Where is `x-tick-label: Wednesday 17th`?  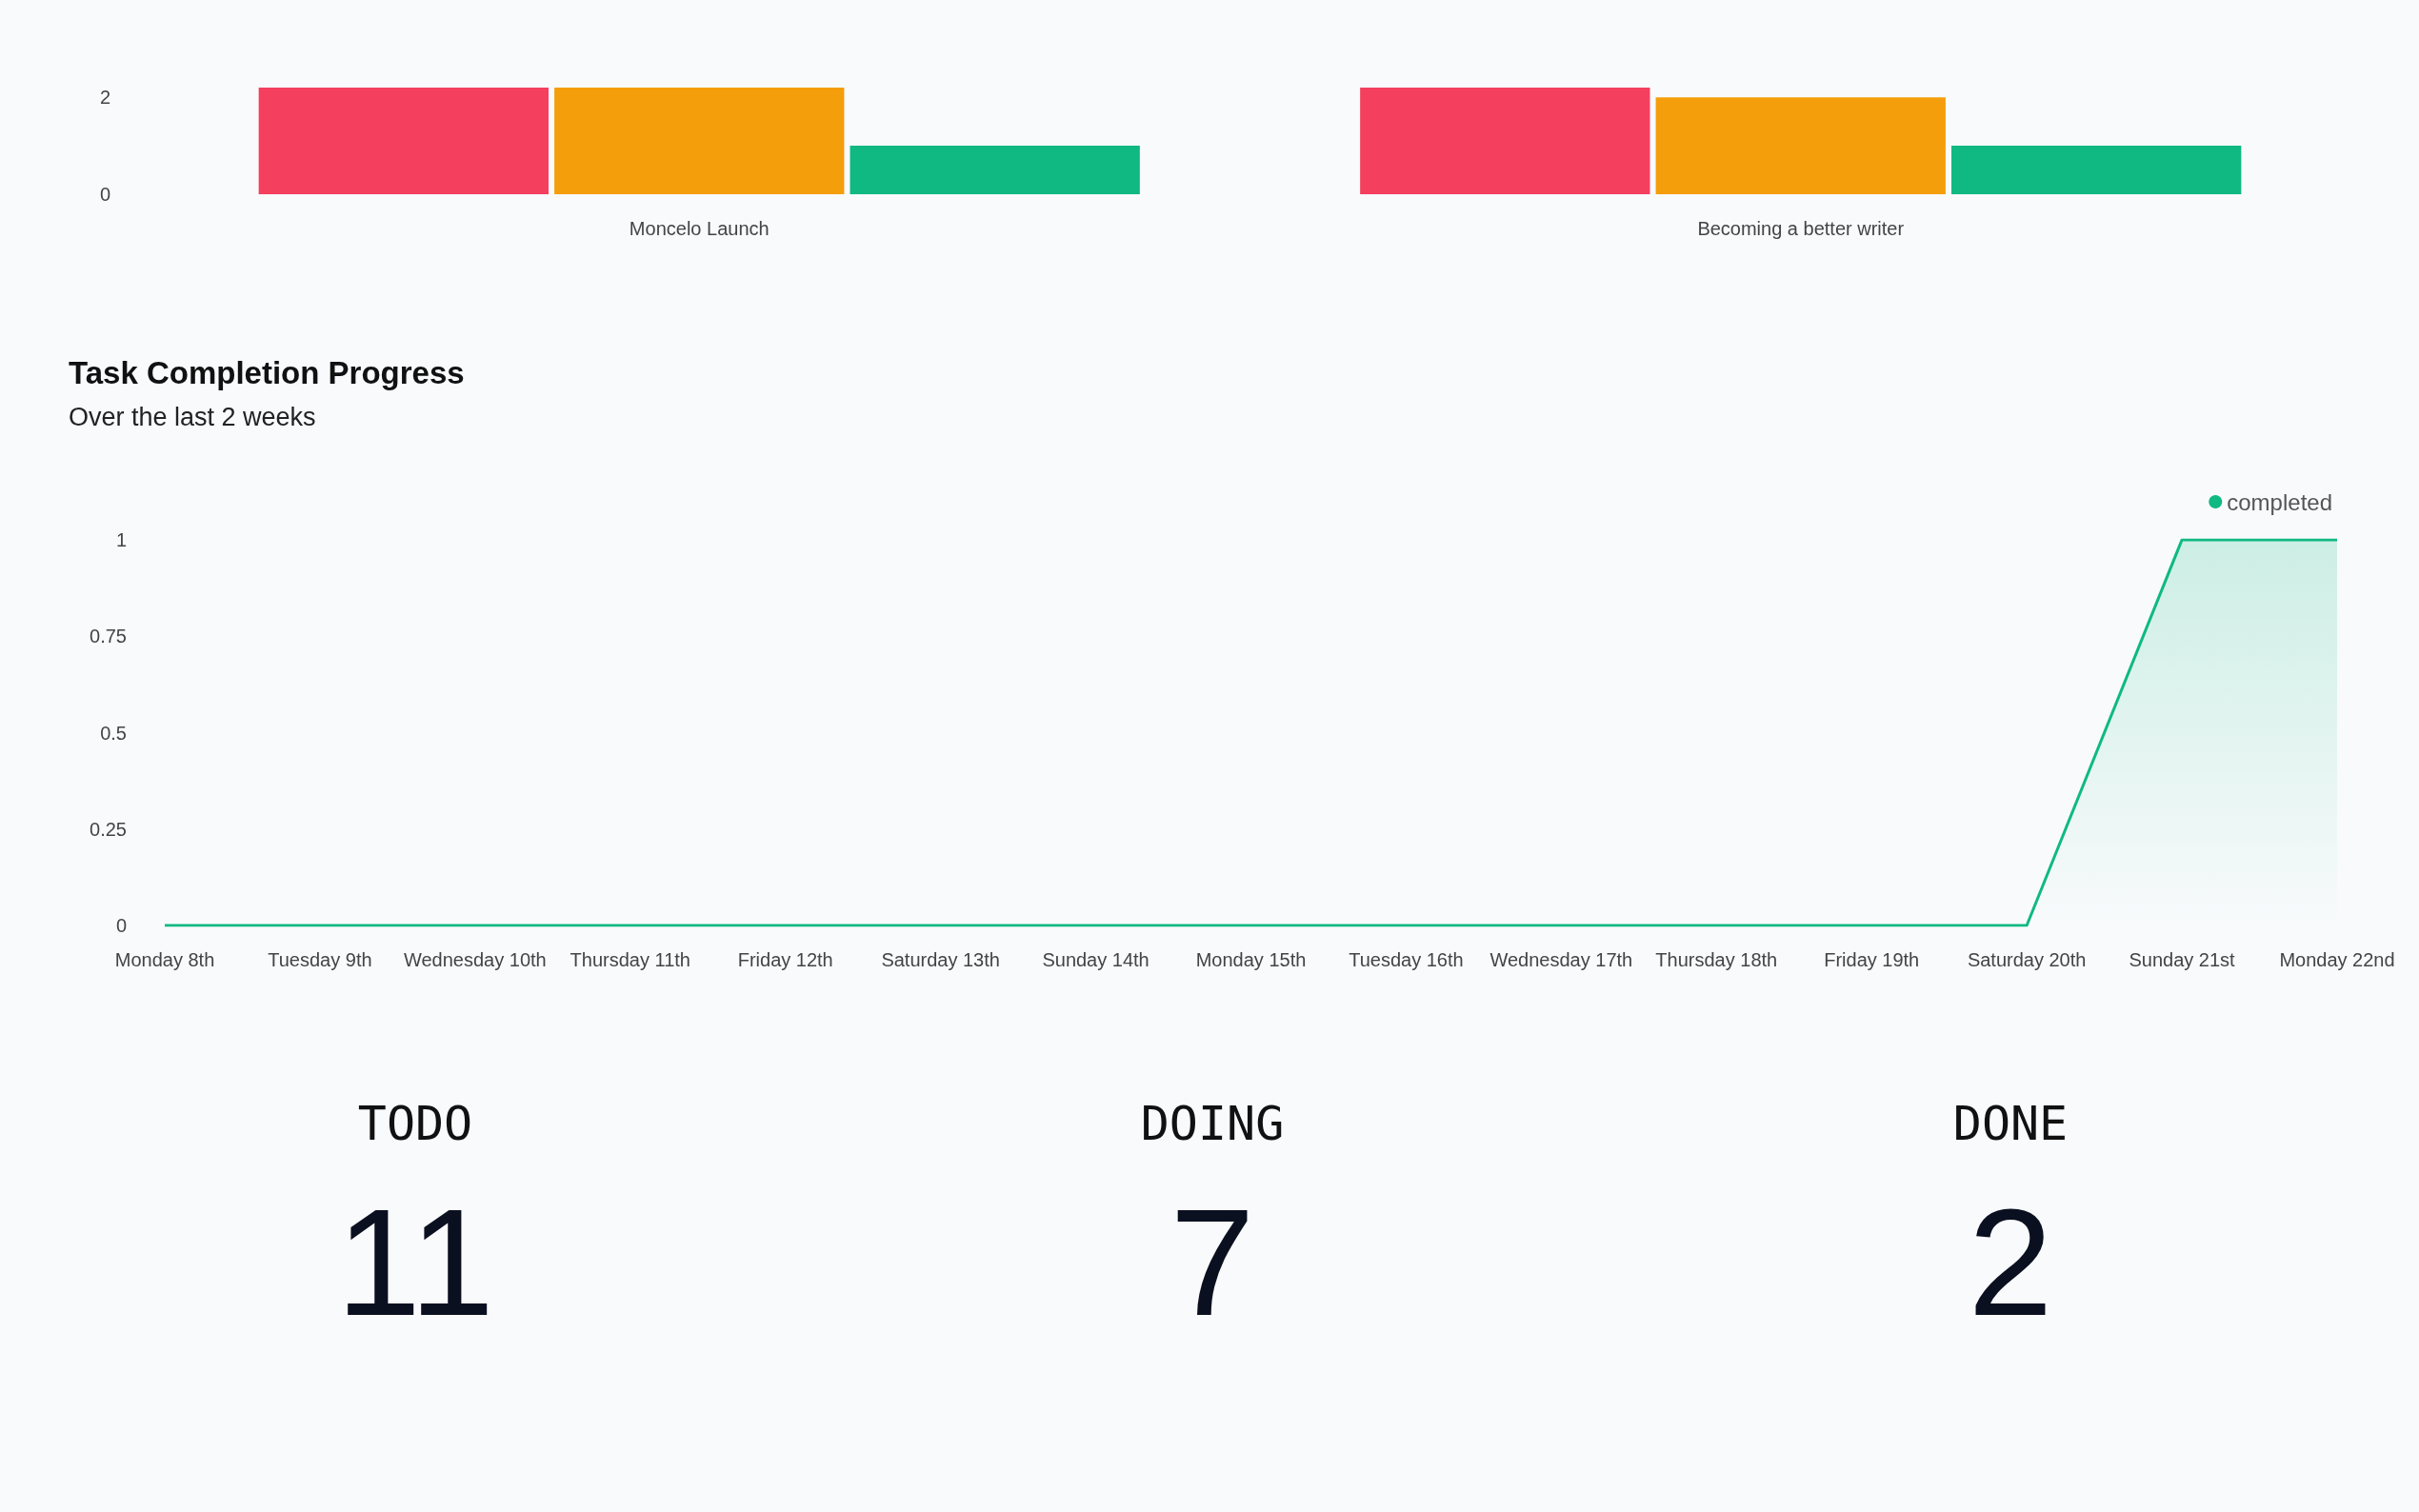 x-tick-label: Wednesday 17th is located at coordinates (1561, 959).